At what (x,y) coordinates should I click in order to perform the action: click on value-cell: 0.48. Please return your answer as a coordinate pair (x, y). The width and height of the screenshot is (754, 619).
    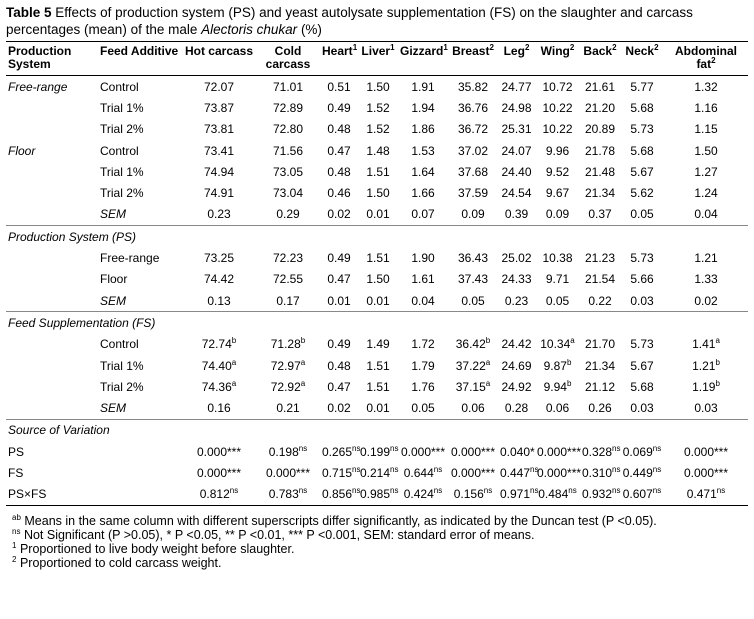
    Looking at the image, I should click on (339, 171).